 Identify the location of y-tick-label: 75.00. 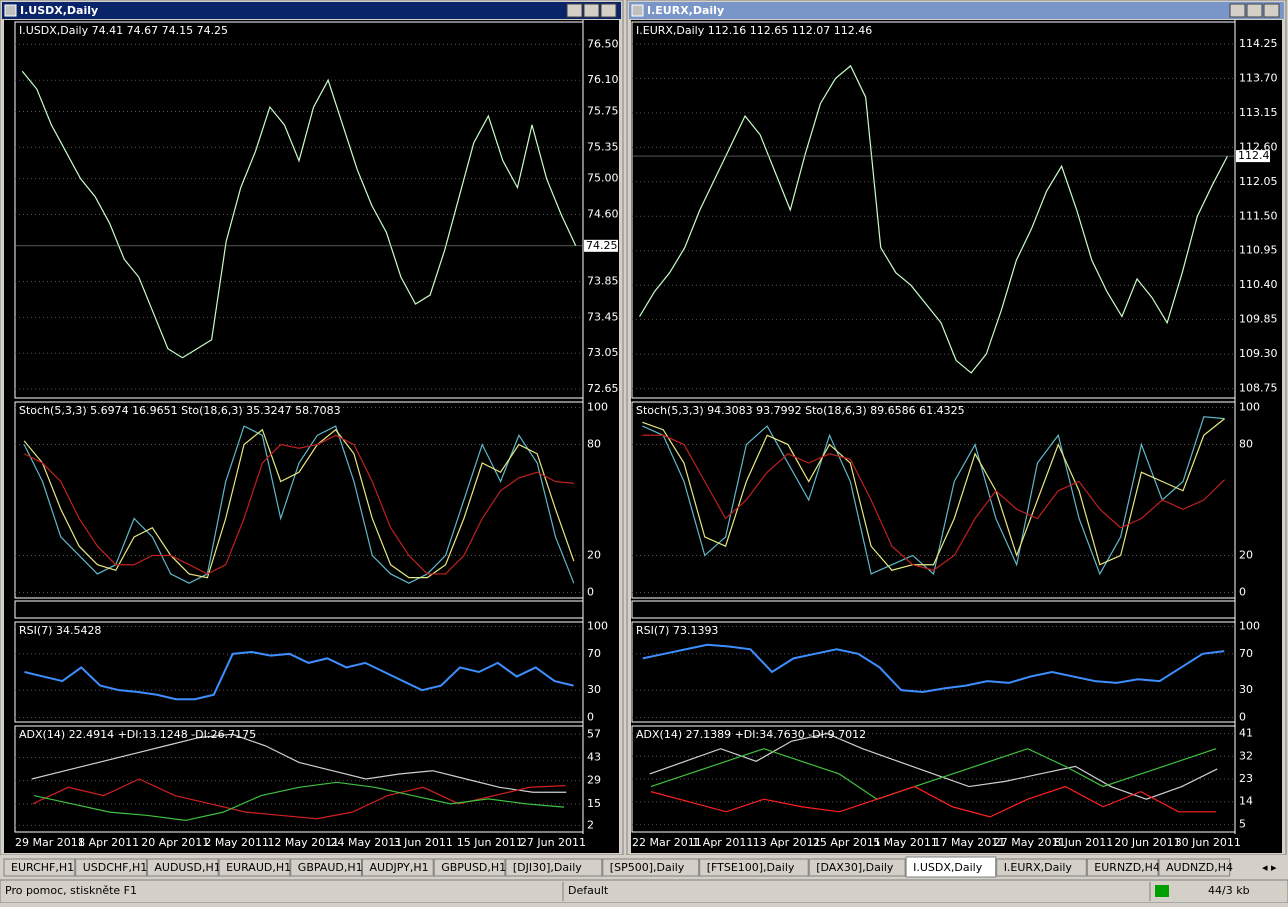
(603, 178).